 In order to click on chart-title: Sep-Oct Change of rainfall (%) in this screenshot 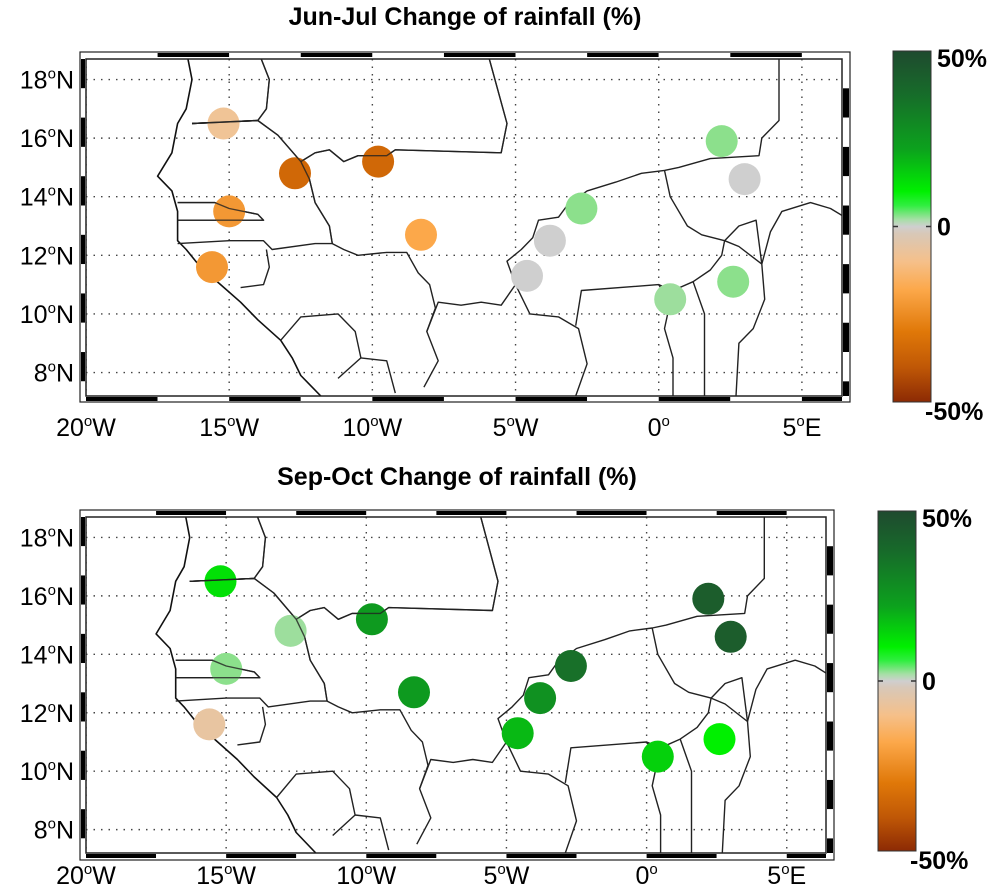, I will do `click(457, 477)`.